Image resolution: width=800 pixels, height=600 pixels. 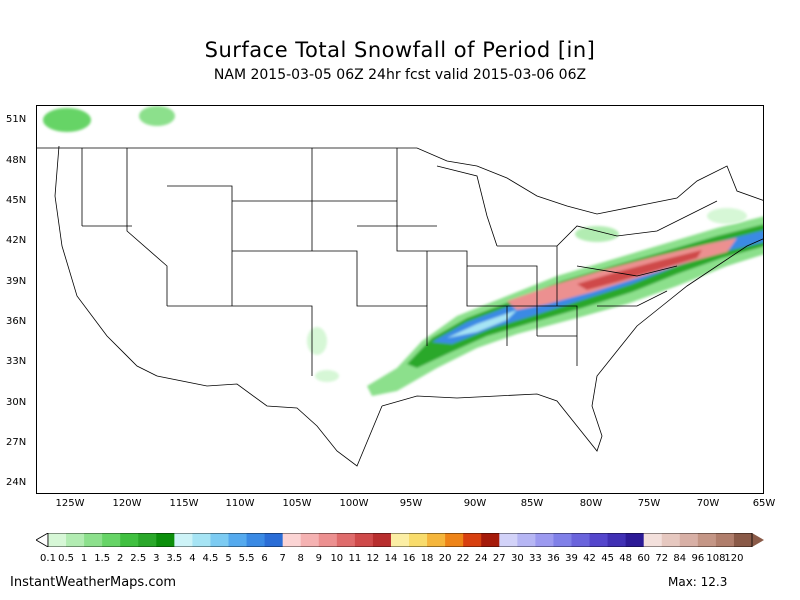 I want to click on lat-label: 33N, so click(x=16, y=361).